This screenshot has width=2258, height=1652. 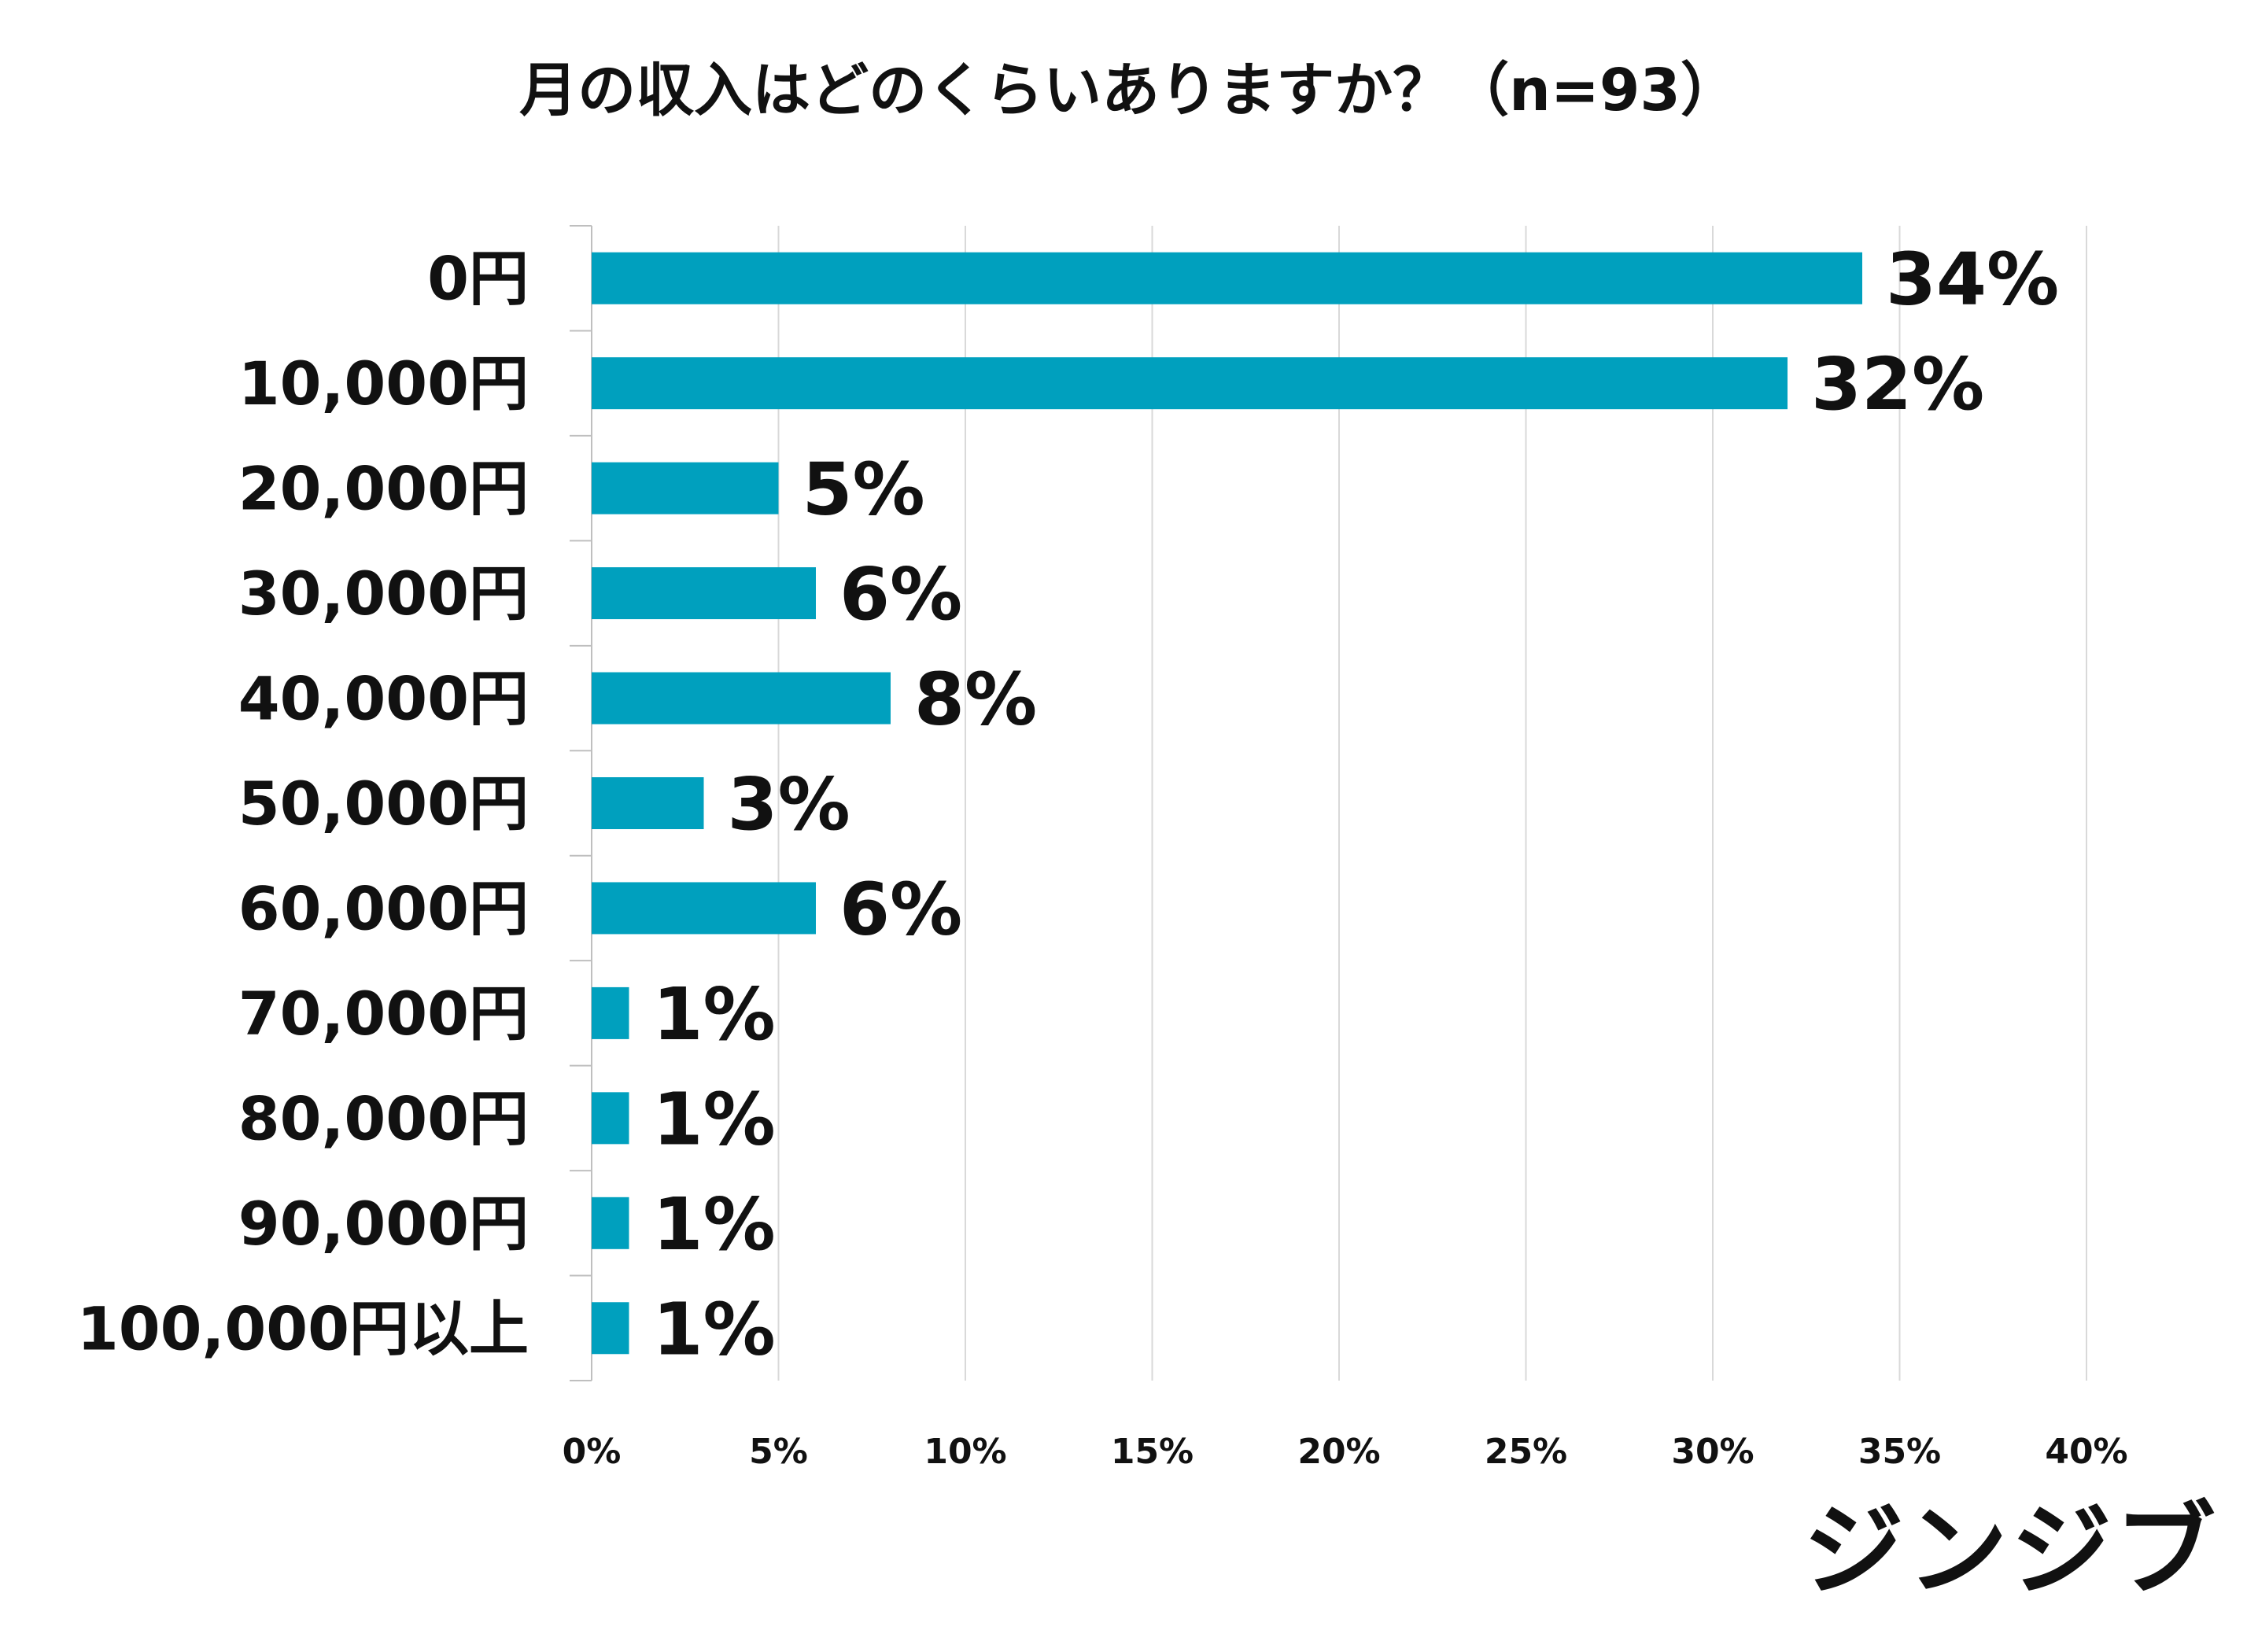 What do you see at coordinates (383, 1224) in the screenshot?
I see `category-label-9: 90,000円` at bounding box center [383, 1224].